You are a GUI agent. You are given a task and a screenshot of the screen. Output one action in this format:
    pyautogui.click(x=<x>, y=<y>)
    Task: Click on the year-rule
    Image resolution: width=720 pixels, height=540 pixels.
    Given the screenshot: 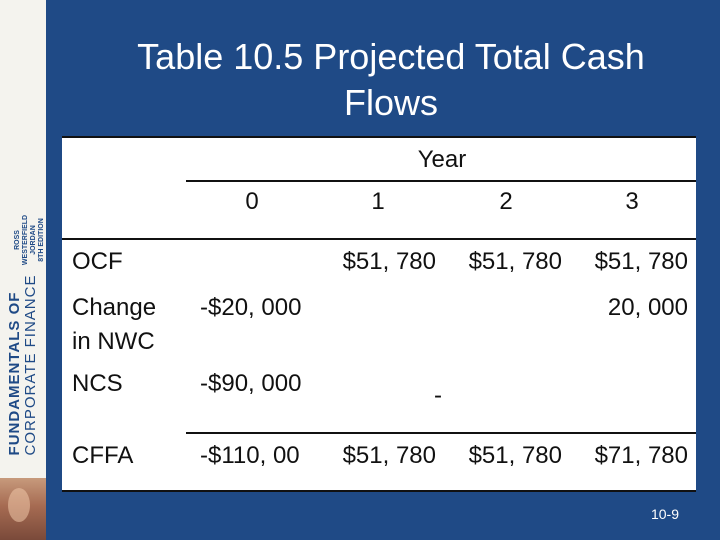 What is the action you would take?
    pyautogui.click(x=441, y=181)
    